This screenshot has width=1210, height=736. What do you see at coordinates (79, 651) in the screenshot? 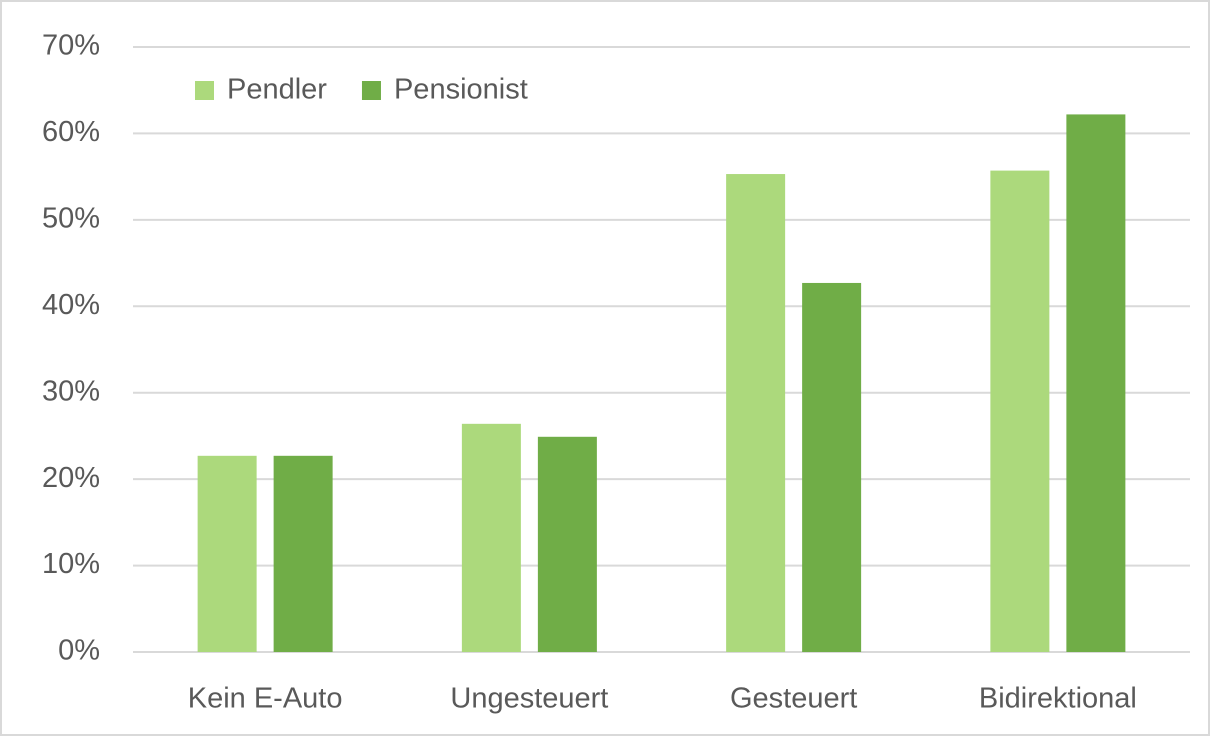
I see `y-tick-label: 0%` at bounding box center [79, 651].